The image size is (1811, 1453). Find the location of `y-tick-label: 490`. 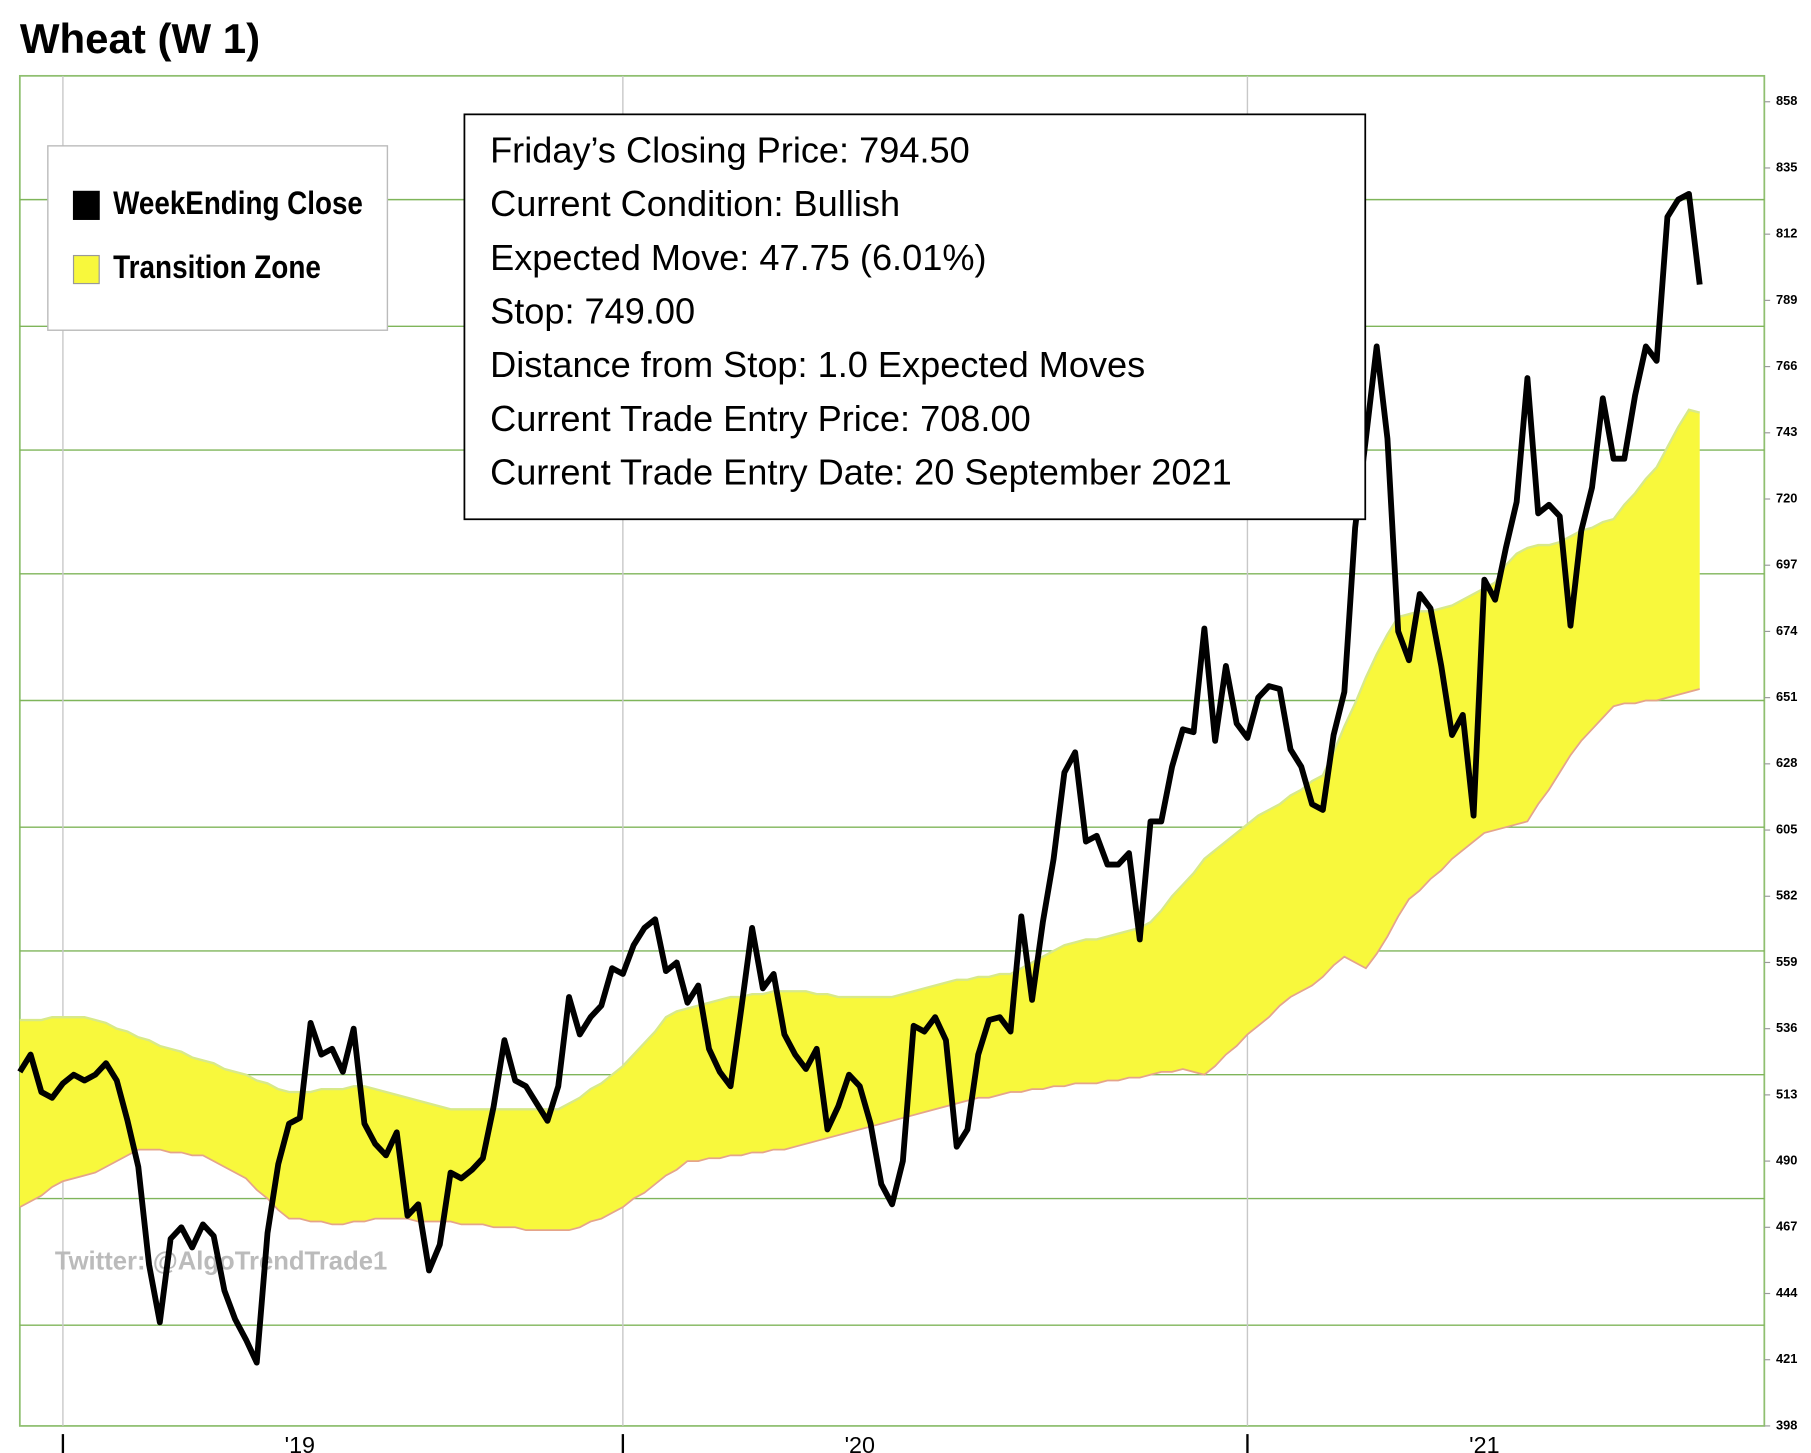

y-tick-label: 490 is located at coordinates (1786, 1159).